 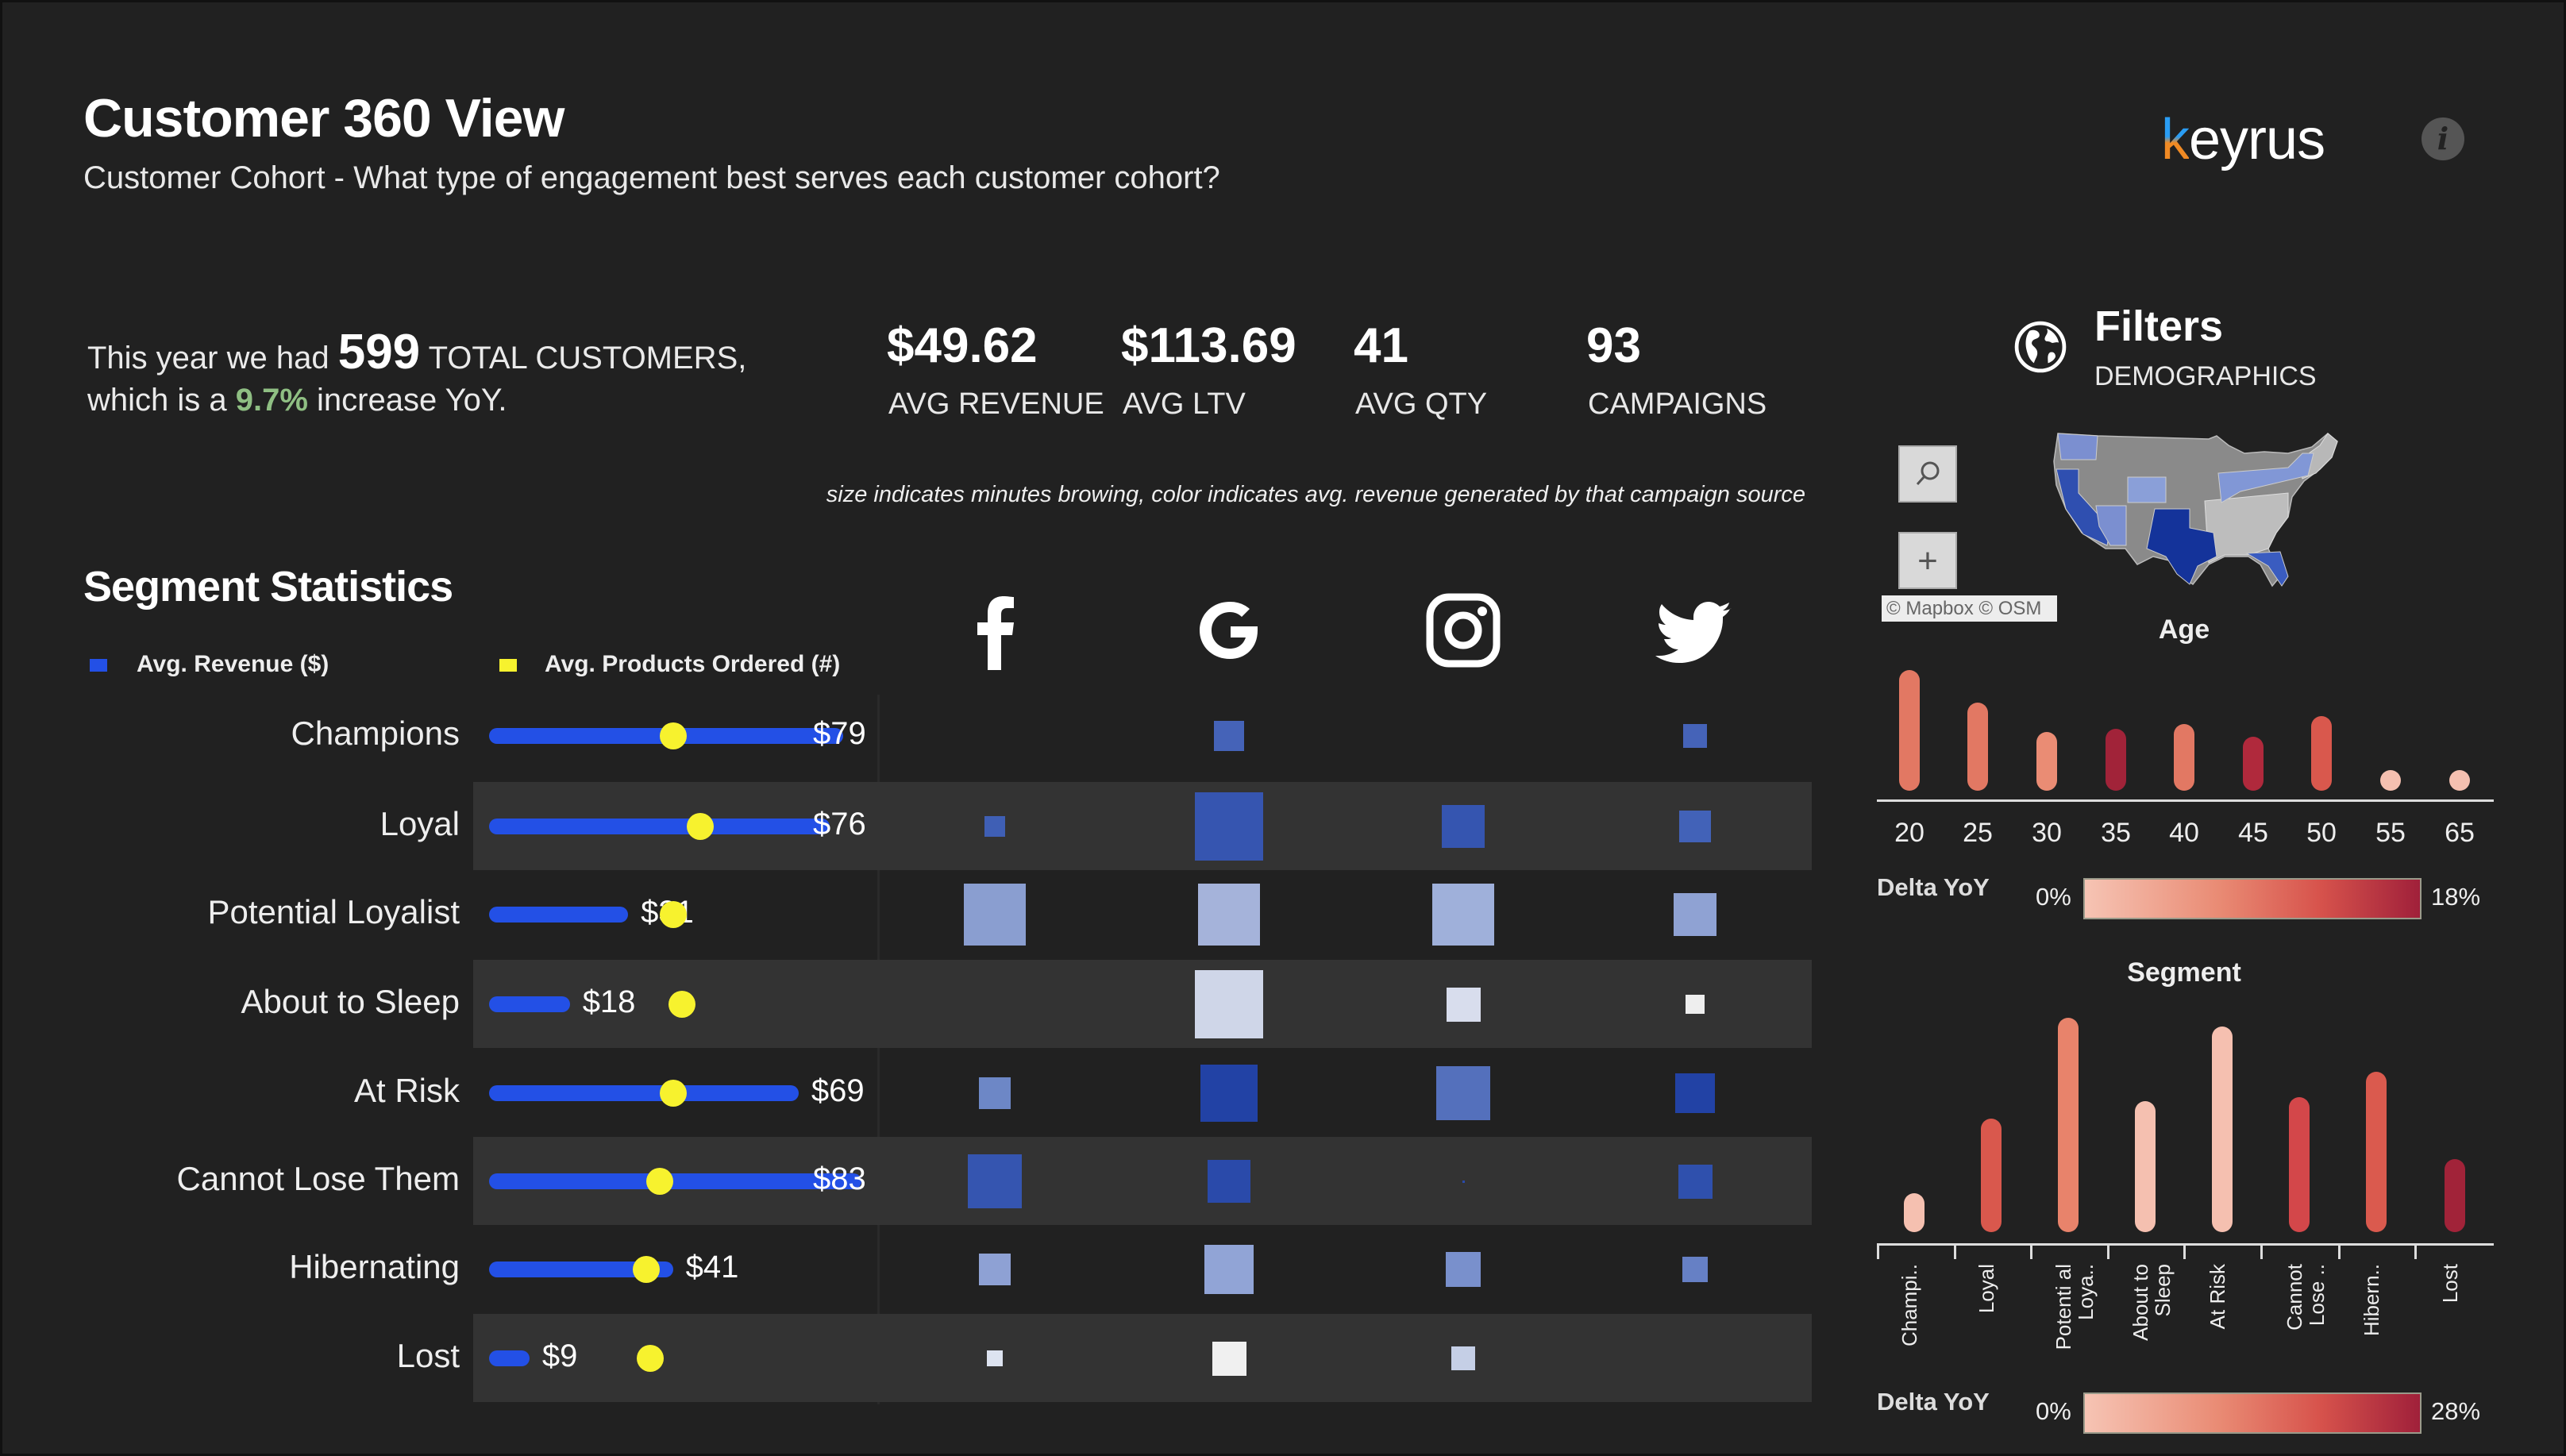 What do you see at coordinates (839, 733) in the screenshot?
I see `revenue-label: $79` at bounding box center [839, 733].